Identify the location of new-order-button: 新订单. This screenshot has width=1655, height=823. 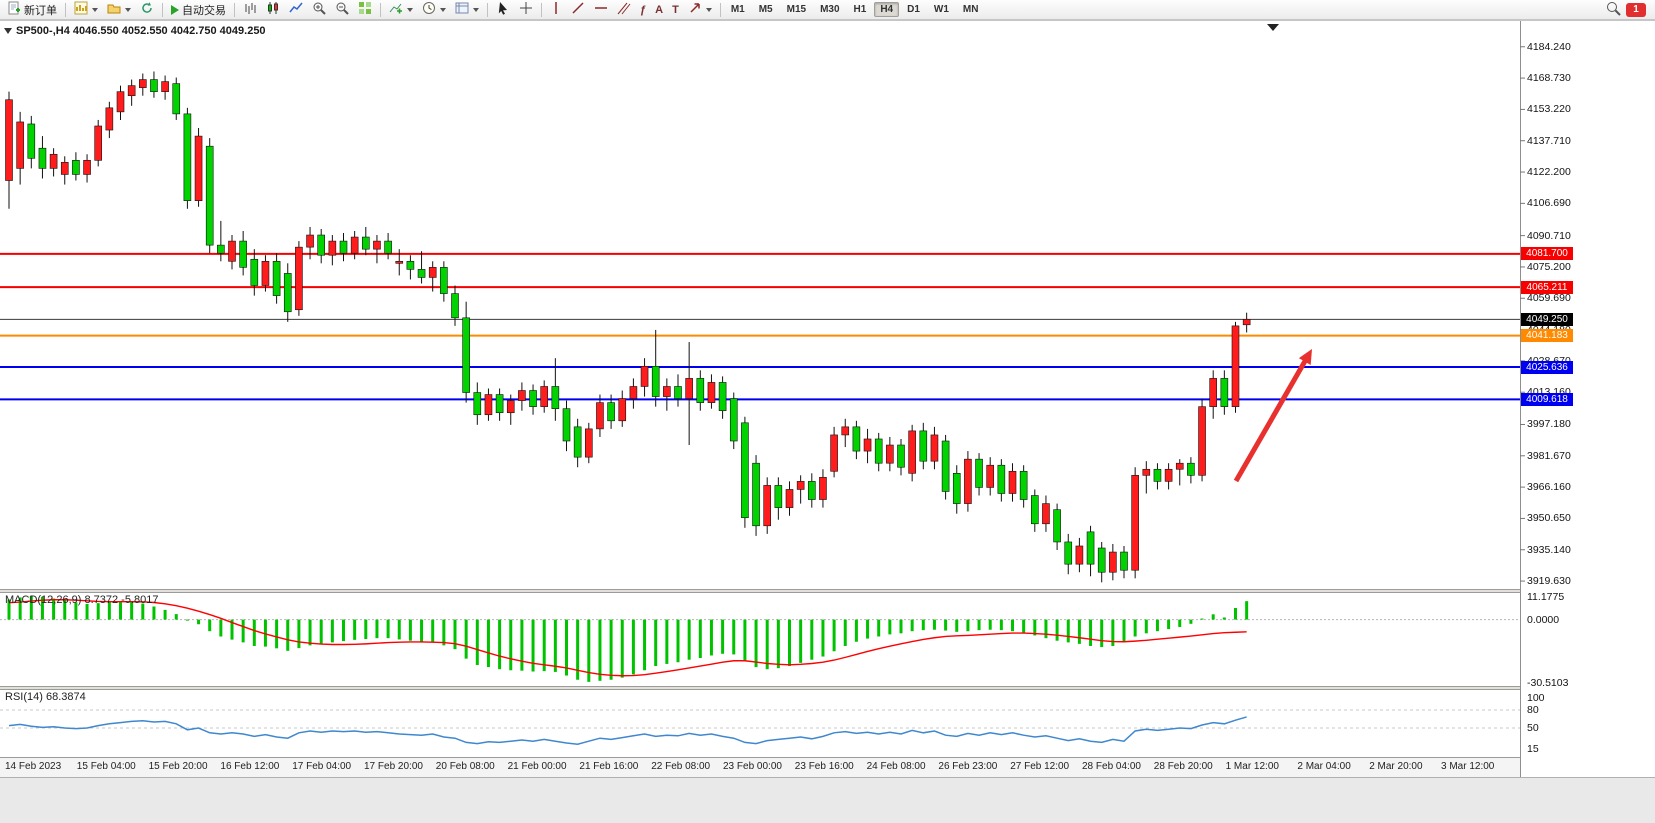
(32, 10).